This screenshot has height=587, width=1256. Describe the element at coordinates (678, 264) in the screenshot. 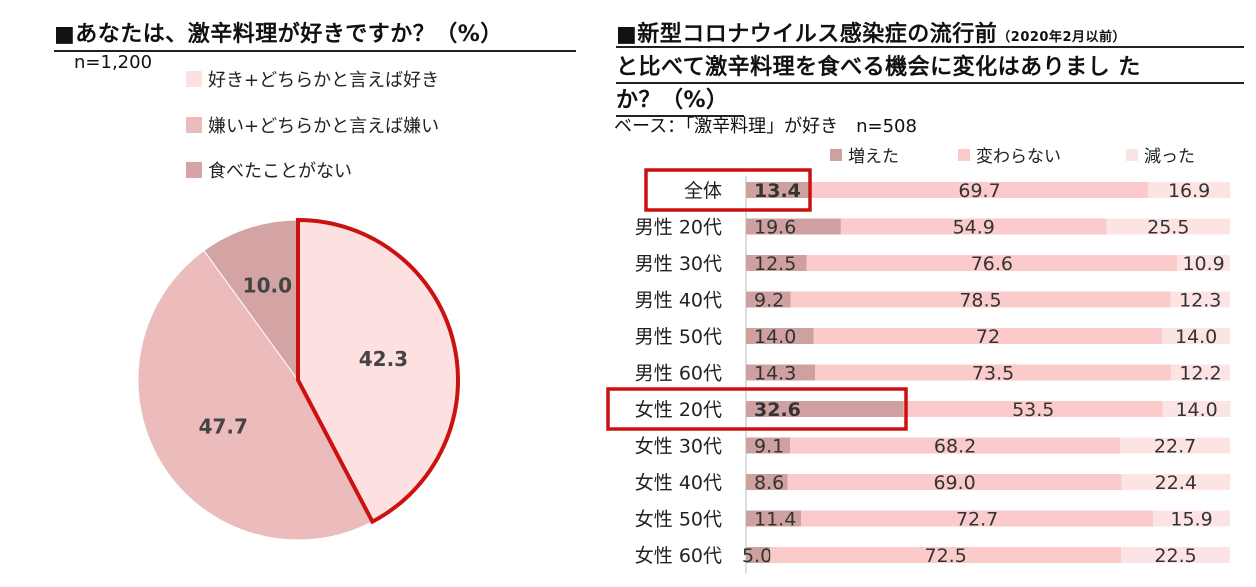

I see `category-label-2: 男性 30代` at that location.